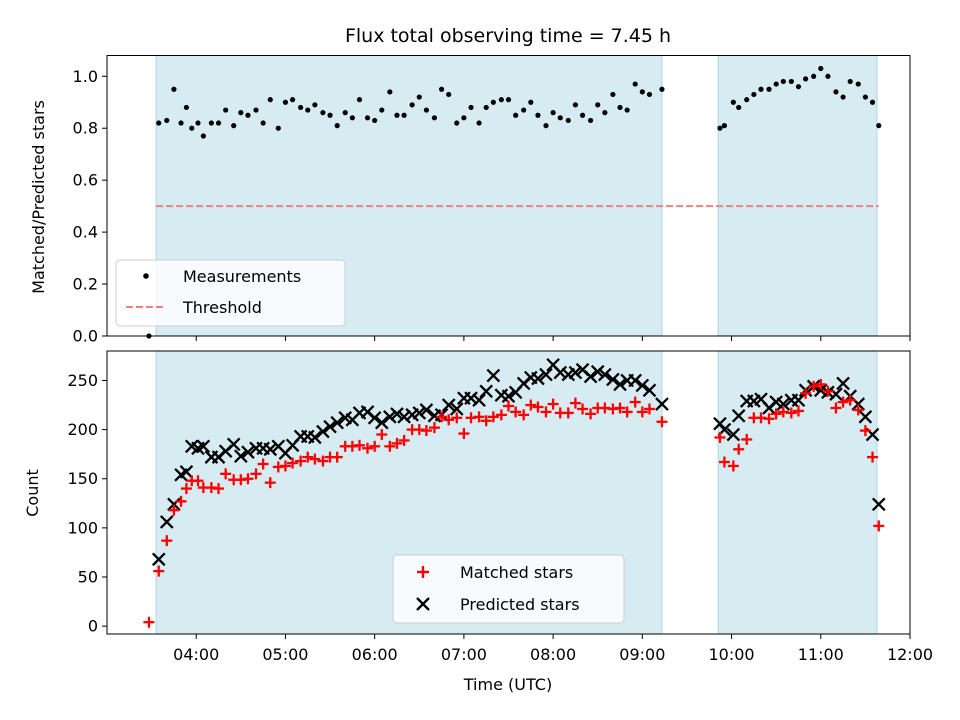 The width and height of the screenshot is (960, 720). I want to click on count-legend-box, so click(508, 589).